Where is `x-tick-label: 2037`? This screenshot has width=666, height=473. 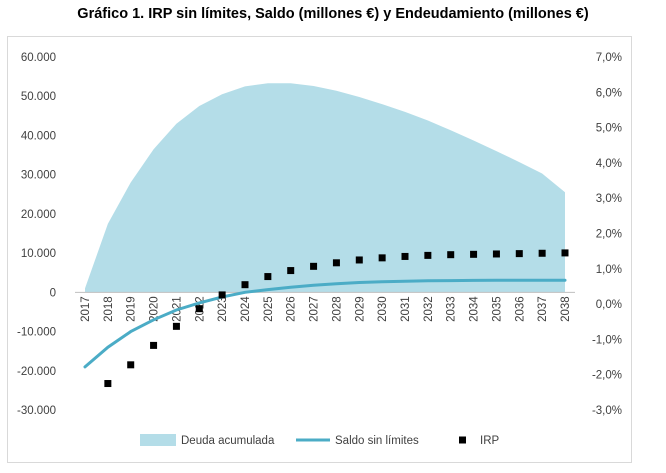
x-tick-label: 2037 is located at coordinates (543, 309).